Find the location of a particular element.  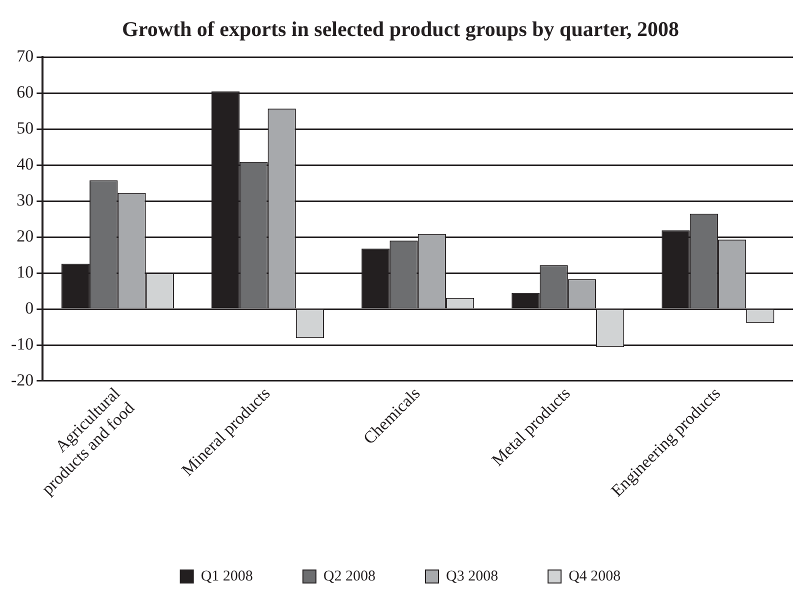

legend-label: Q3 2008 is located at coordinates (472, 576).